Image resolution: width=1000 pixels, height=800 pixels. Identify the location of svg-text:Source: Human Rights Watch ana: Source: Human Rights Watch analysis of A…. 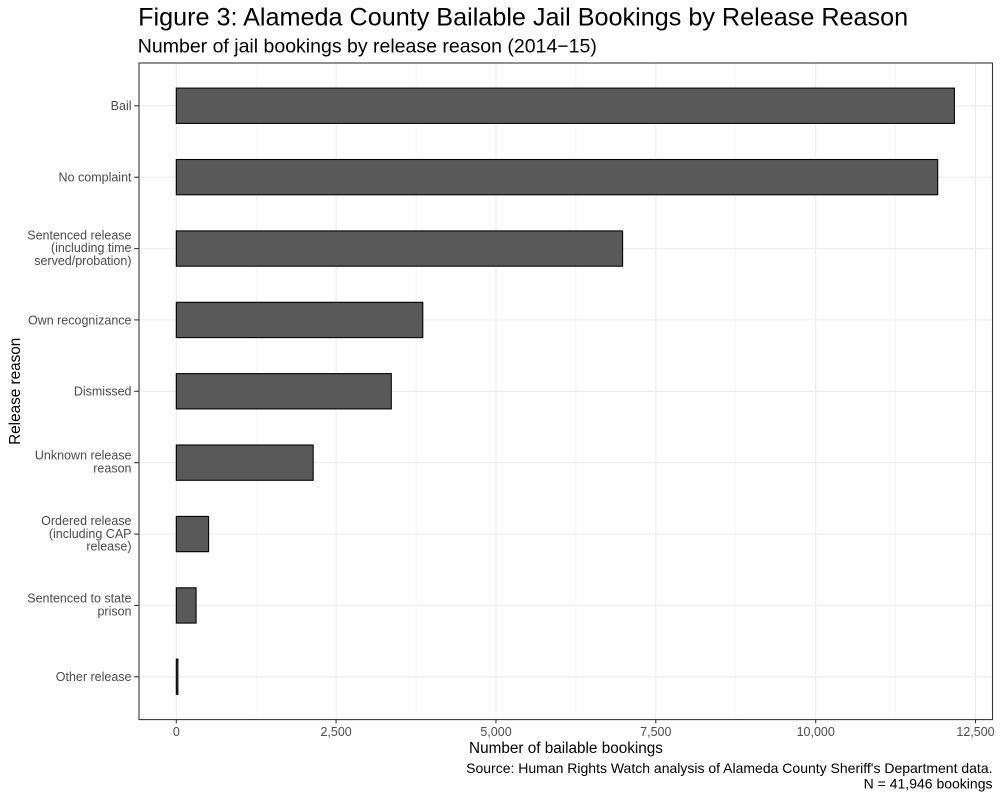
(729, 768).